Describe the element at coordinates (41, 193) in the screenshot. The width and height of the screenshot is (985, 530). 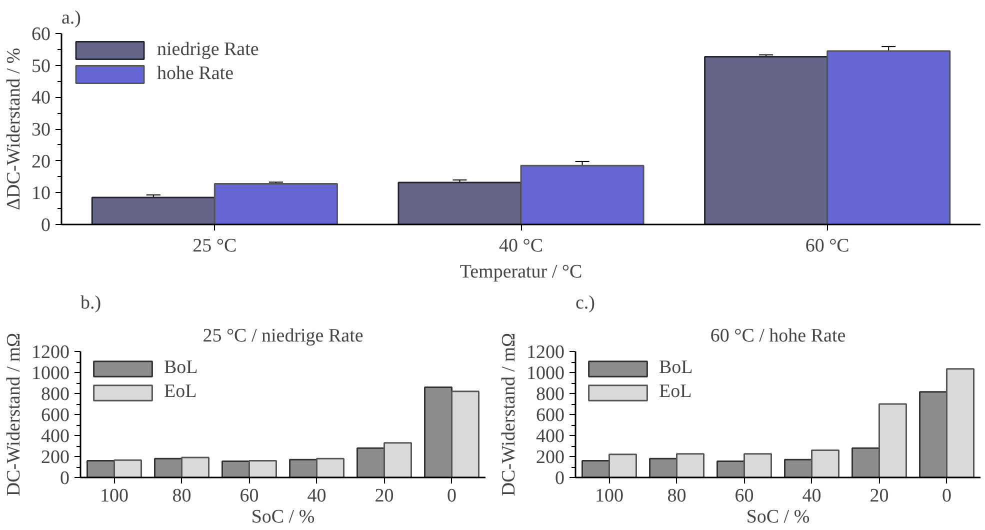
I see `y-tick-label: 10` at that location.